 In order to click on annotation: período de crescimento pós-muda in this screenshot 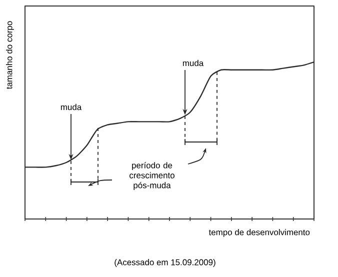, I will do `click(152, 176)`.